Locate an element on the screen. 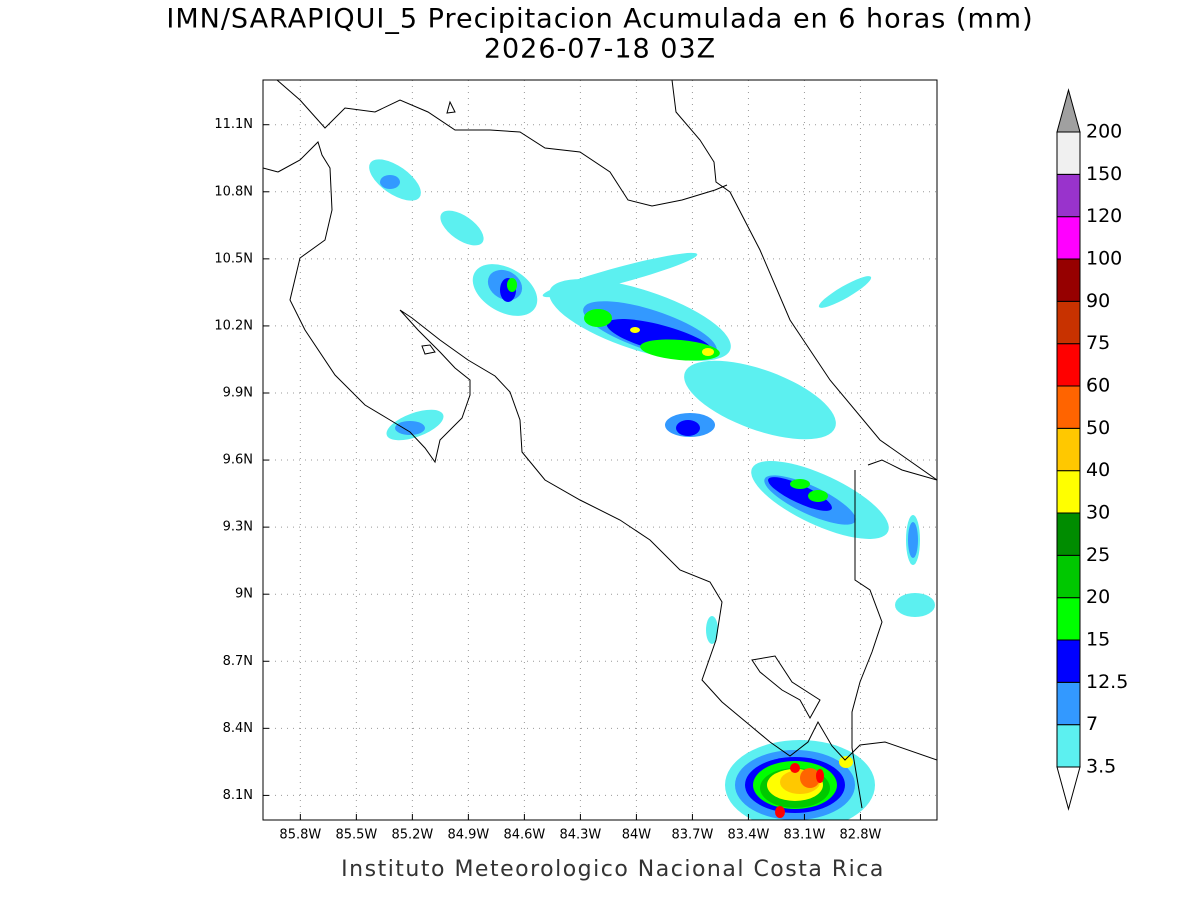 The image size is (1200, 904). colorbar-label: 75 is located at coordinates (1098, 343).